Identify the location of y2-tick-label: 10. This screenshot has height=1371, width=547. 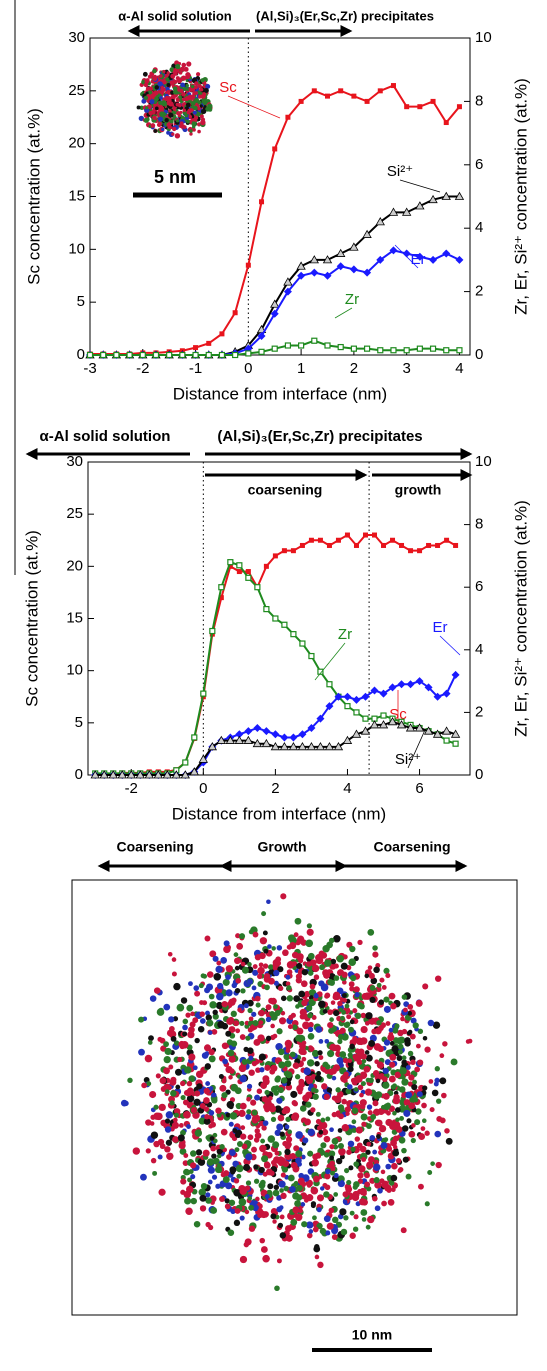
(483, 37).